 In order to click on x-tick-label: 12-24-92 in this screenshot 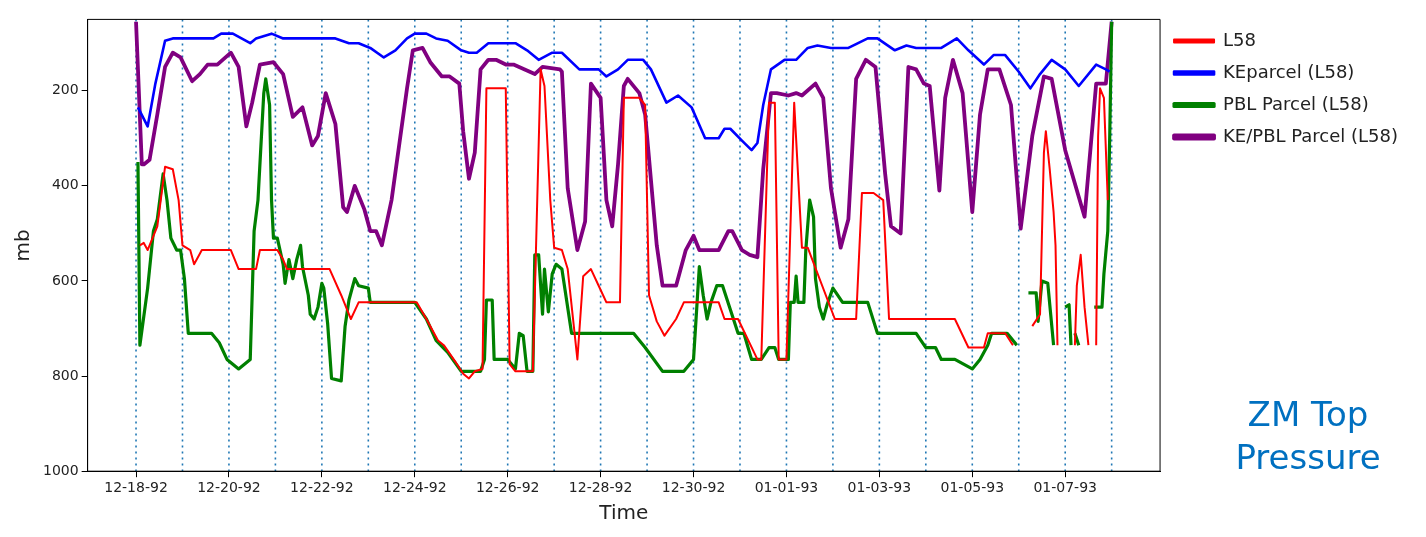, I will do `click(415, 487)`.